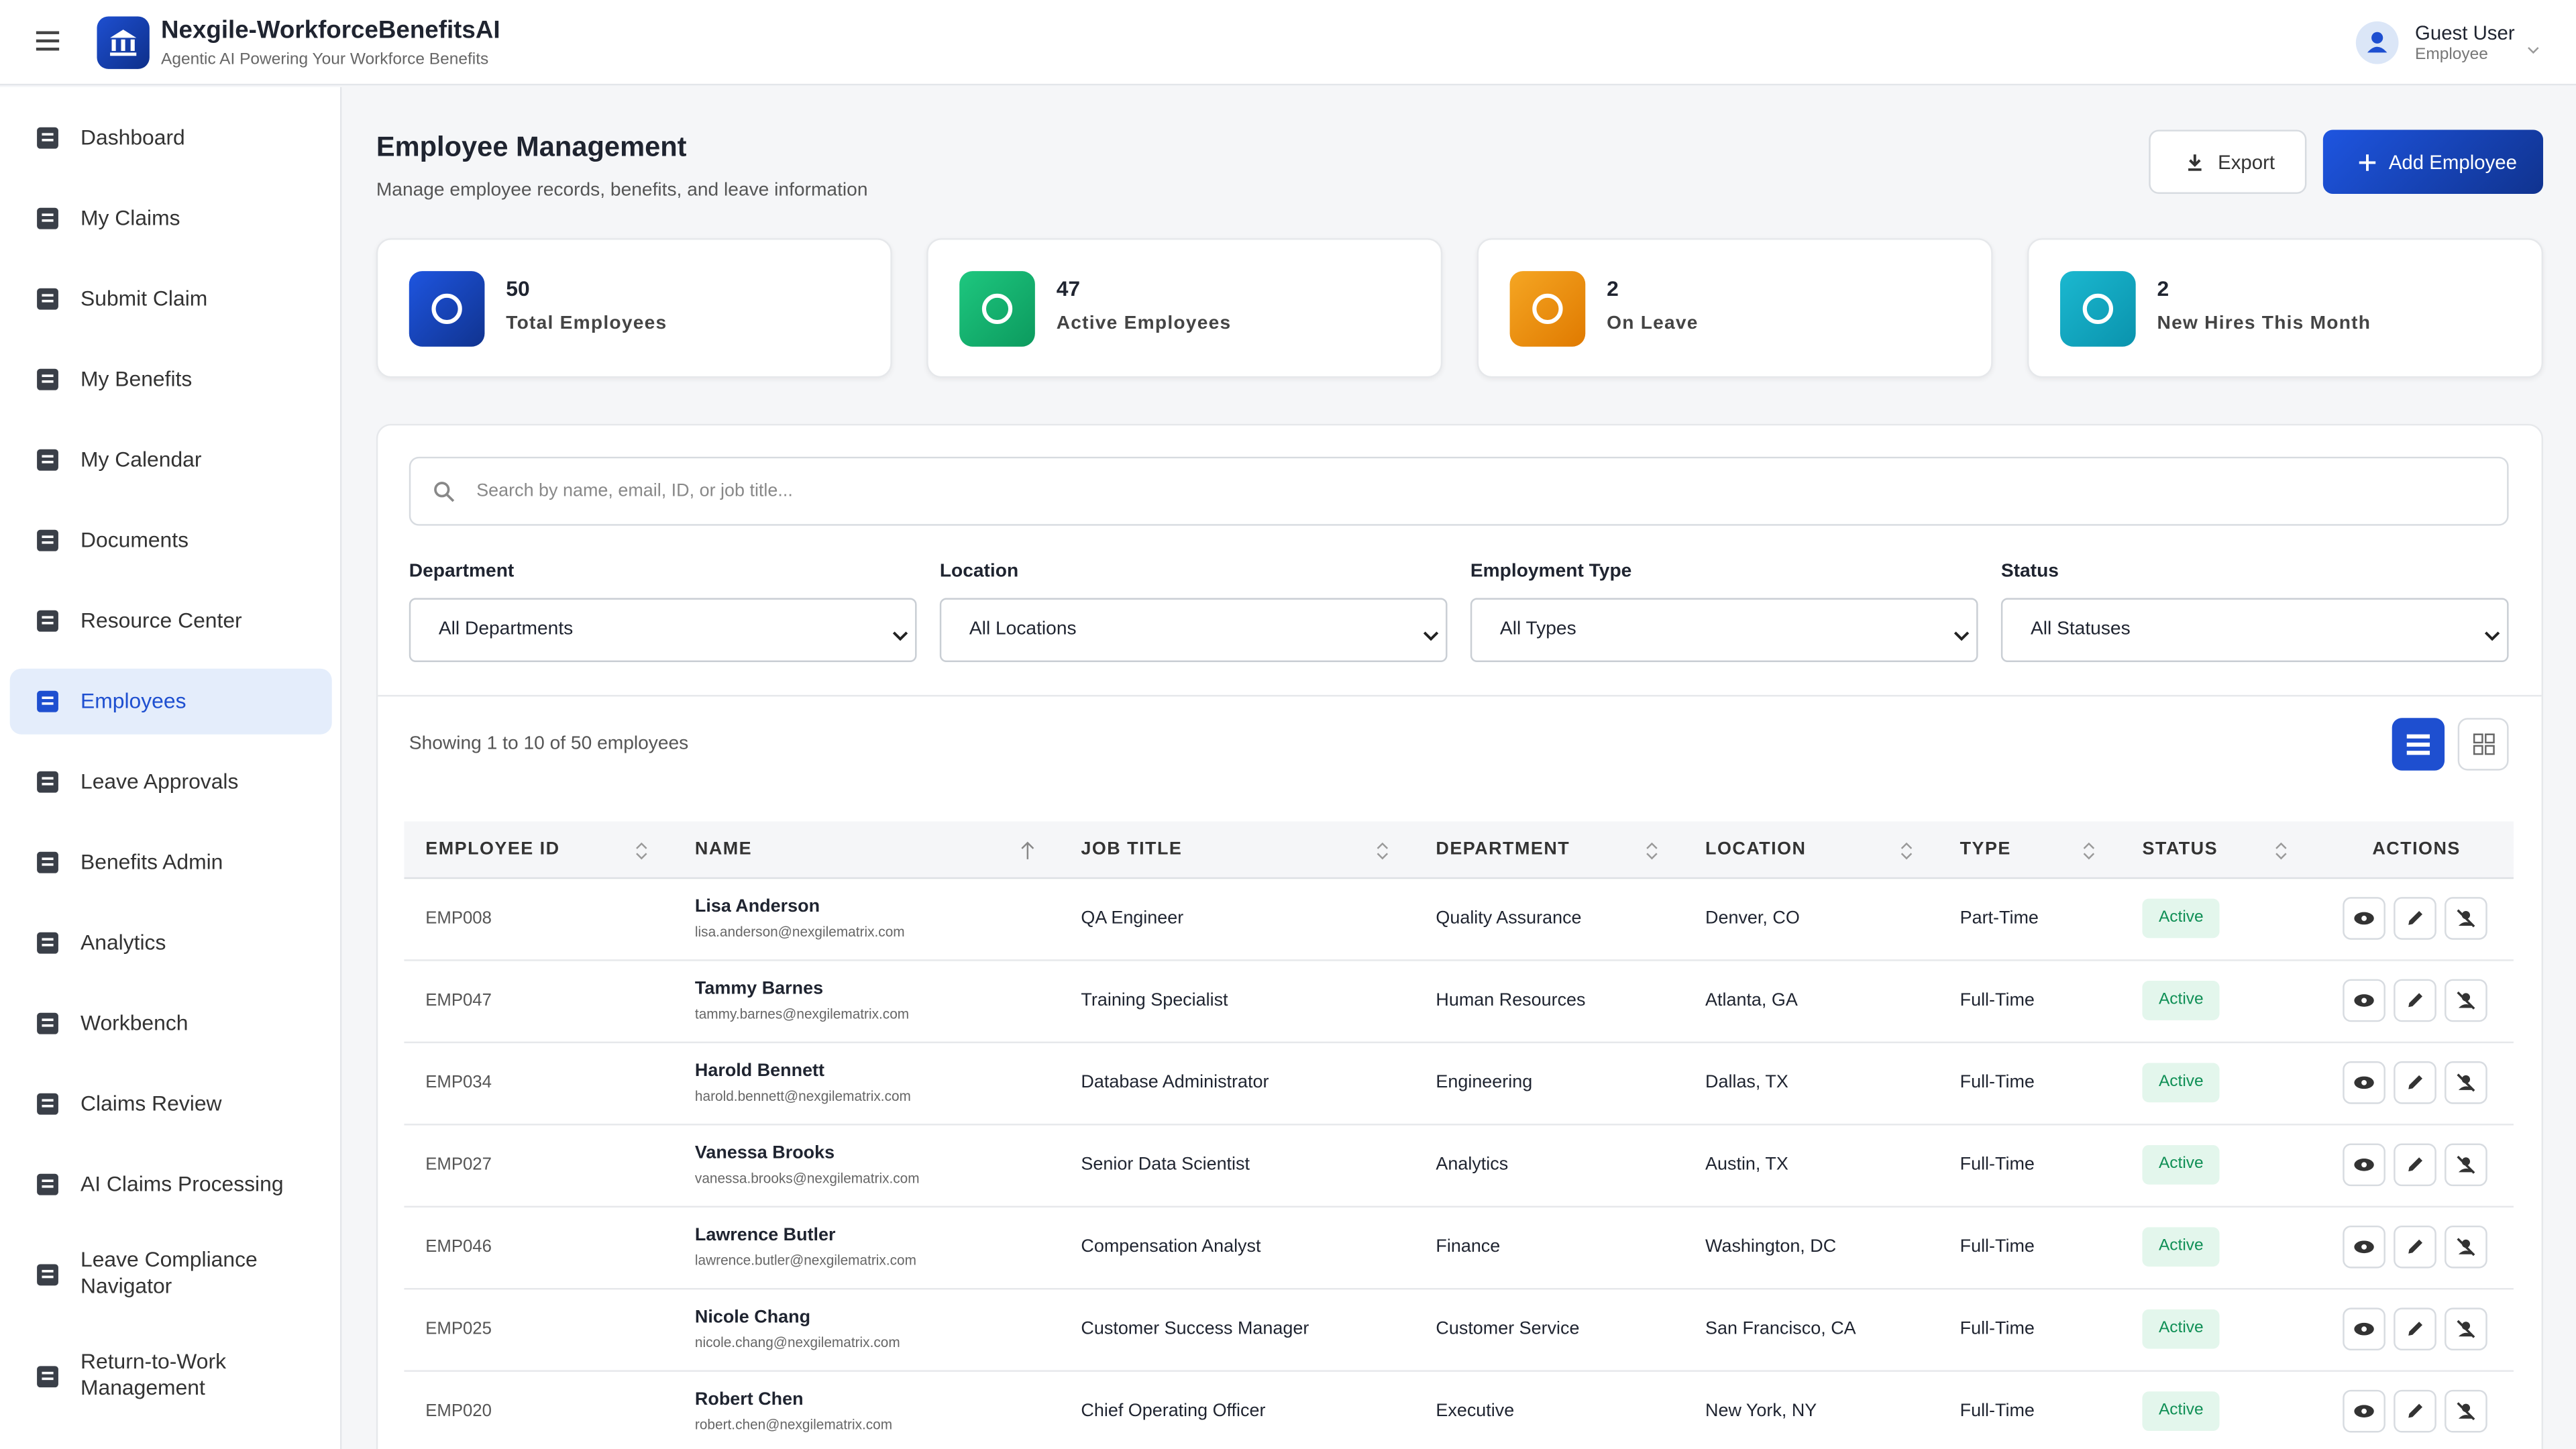 The width and height of the screenshot is (2576, 1449). Describe the element at coordinates (169, 1272) in the screenshot. I see `nav-item: Leave Compliance Navigator` at that location.